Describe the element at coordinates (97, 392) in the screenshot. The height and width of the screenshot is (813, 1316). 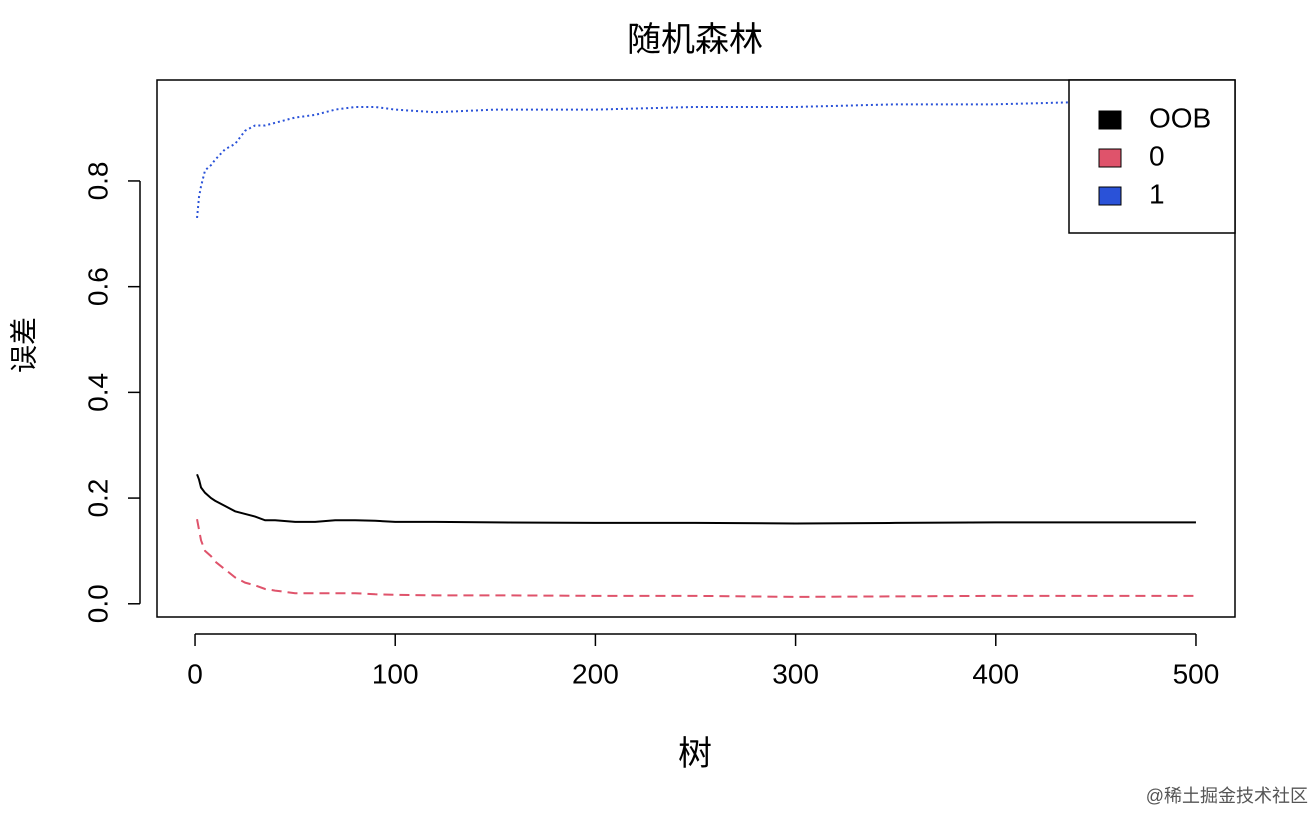
I see `y-tick-label: 0.4` at that location.